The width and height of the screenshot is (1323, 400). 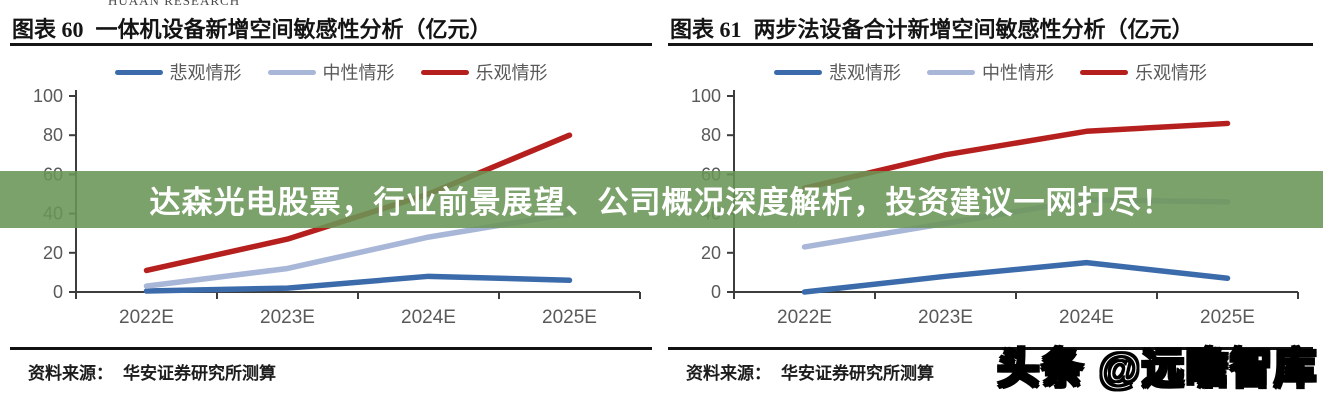 What do you see at coordinates (706, 29) in the screenshot?
I see `figure-label: 图表 61` at bounding box center [706, 29].